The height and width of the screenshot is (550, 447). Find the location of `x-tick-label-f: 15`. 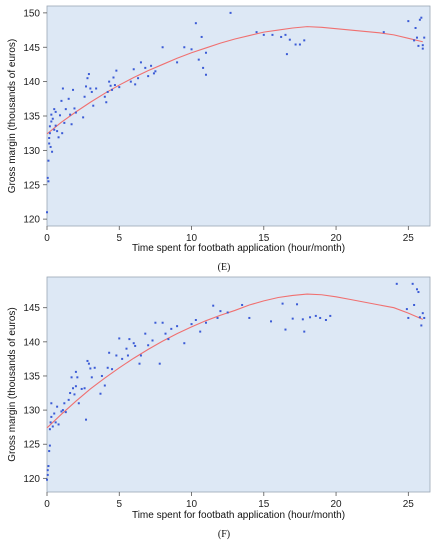

x-tick-label-f: 15 is located at coordinates (264, 504).